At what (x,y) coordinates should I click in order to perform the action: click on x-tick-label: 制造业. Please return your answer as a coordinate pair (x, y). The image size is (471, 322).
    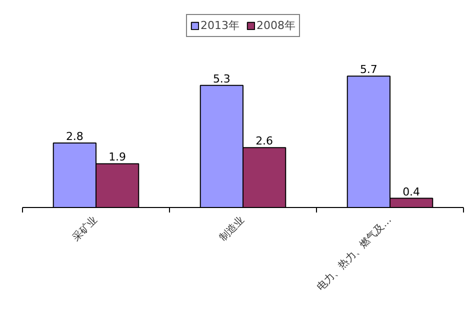
    Looking at the image, I should click on (232, 229).